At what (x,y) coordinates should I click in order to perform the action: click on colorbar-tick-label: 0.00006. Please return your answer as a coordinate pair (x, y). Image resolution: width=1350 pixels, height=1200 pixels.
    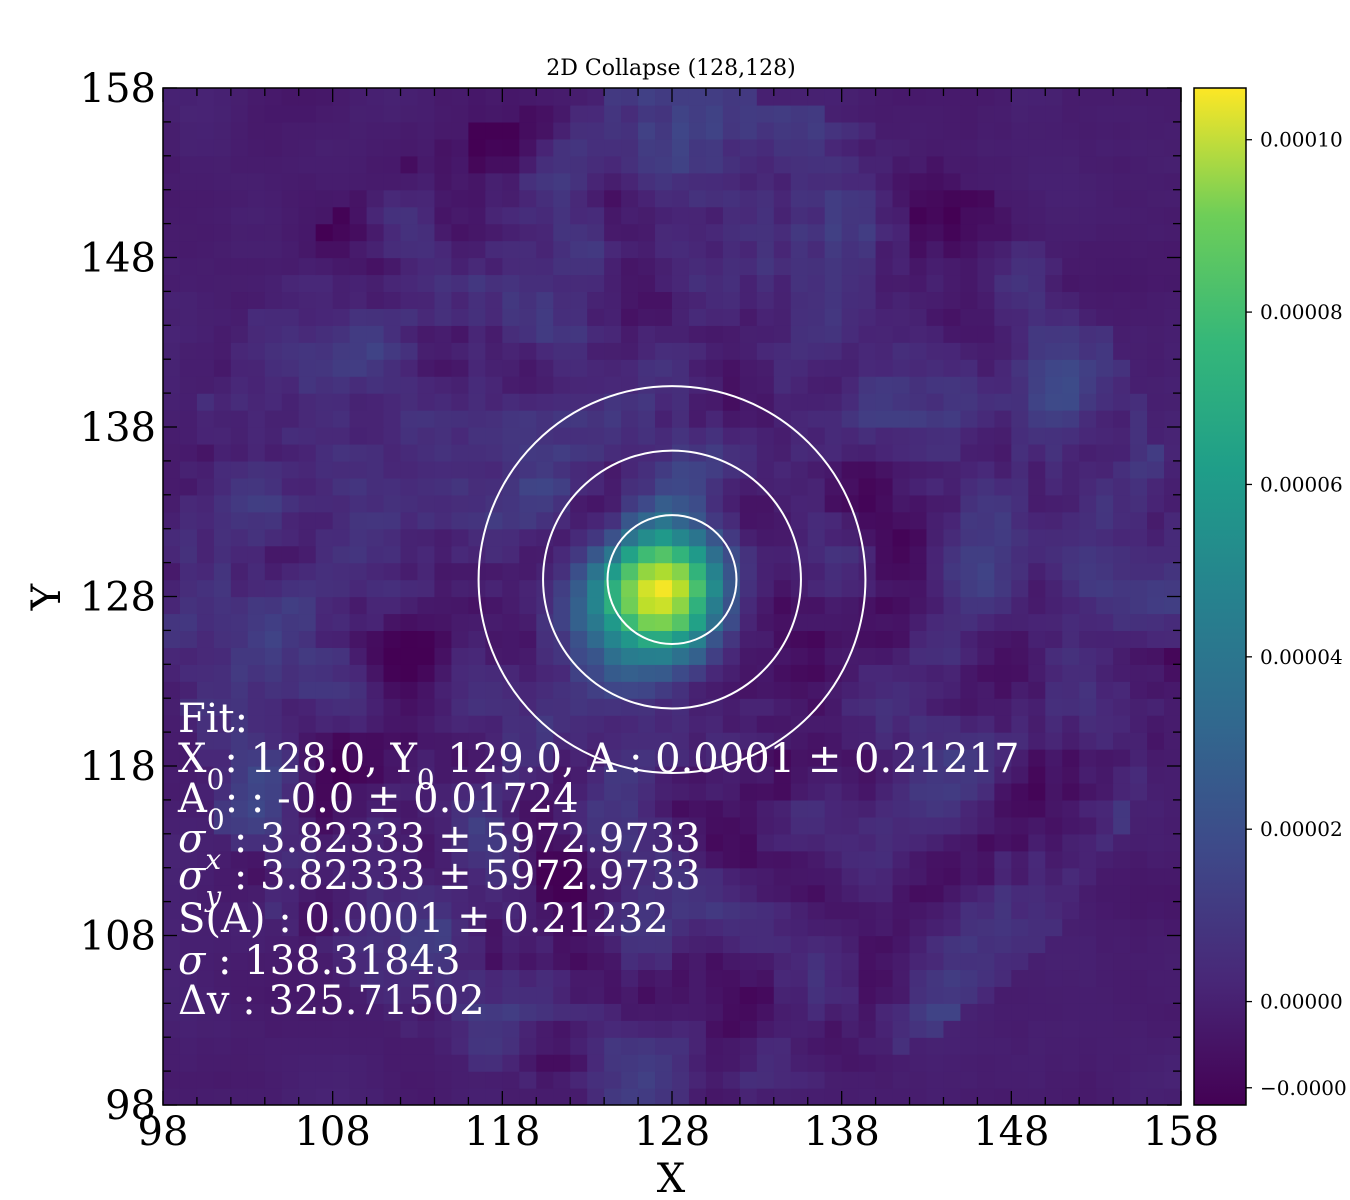
    Looking at the image, I should click on (1301, 484).